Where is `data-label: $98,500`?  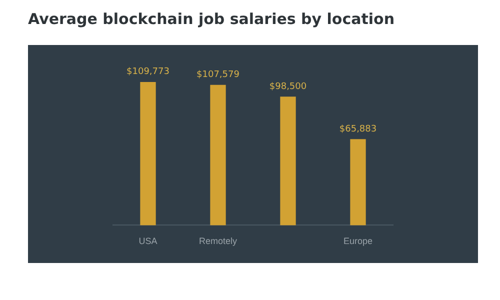
data-label: $98,500 is located at coordinates (288, 87).